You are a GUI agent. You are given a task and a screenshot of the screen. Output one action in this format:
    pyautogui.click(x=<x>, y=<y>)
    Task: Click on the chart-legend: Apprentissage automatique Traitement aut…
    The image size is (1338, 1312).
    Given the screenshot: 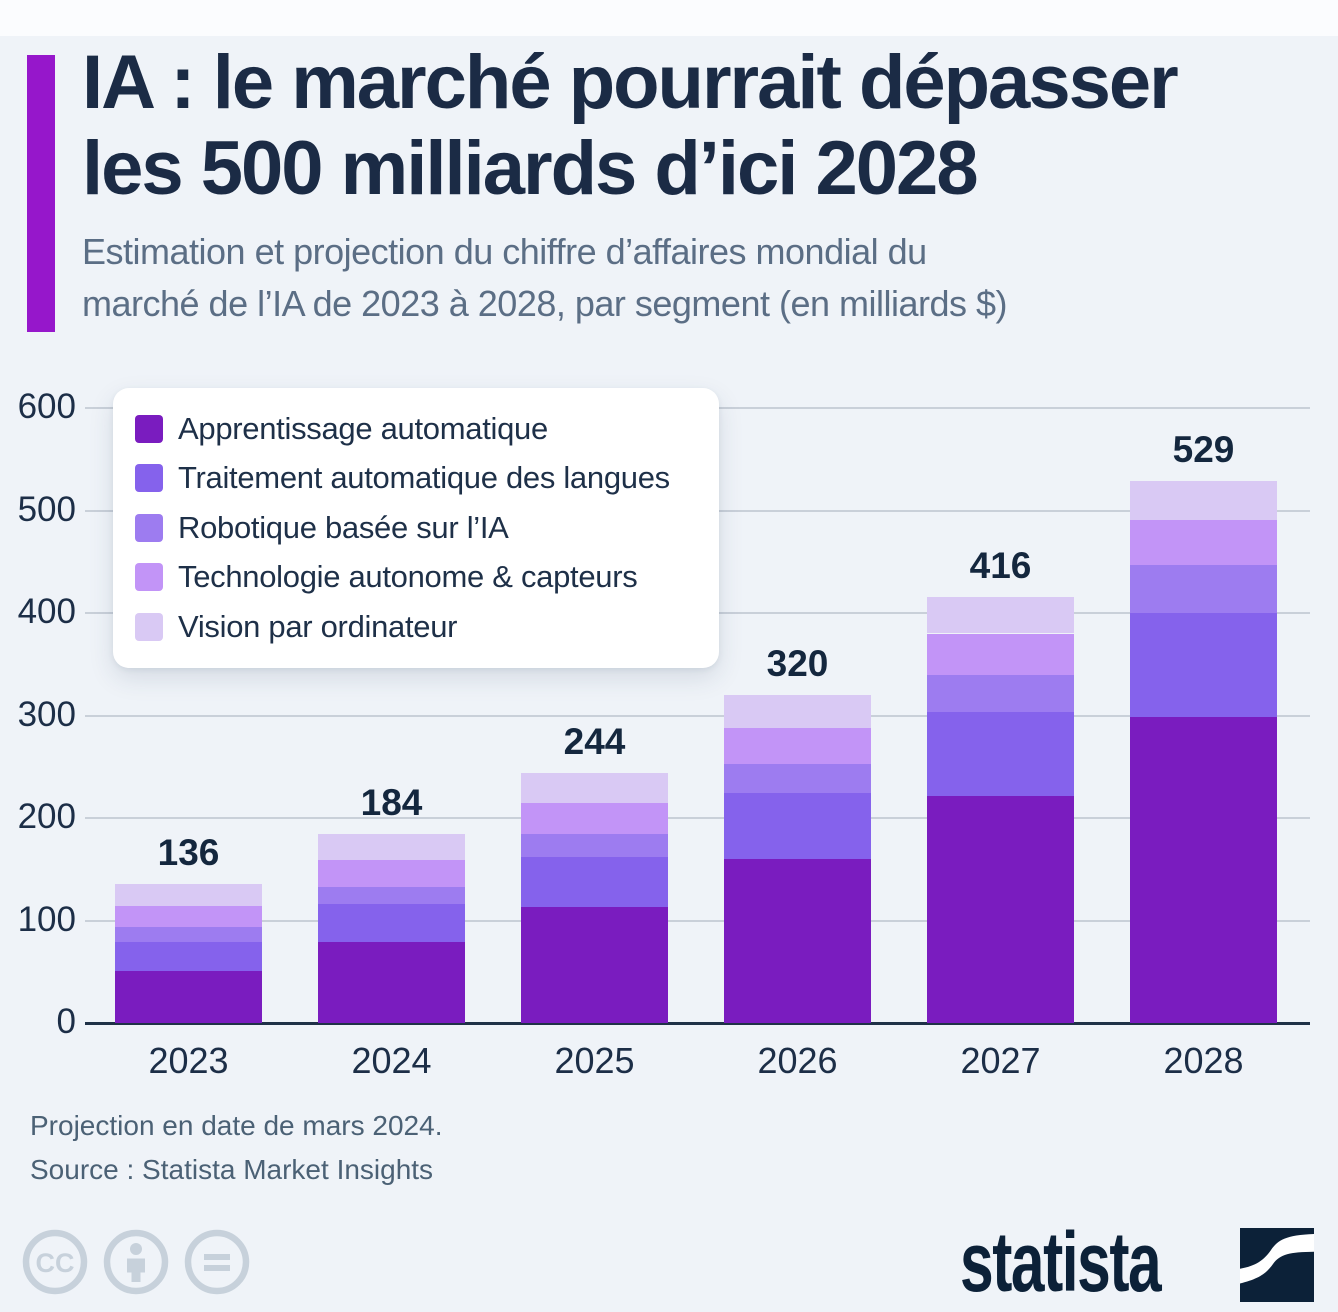 What is the action you would take?
    pyautogui.click(x=416, y=528)
    